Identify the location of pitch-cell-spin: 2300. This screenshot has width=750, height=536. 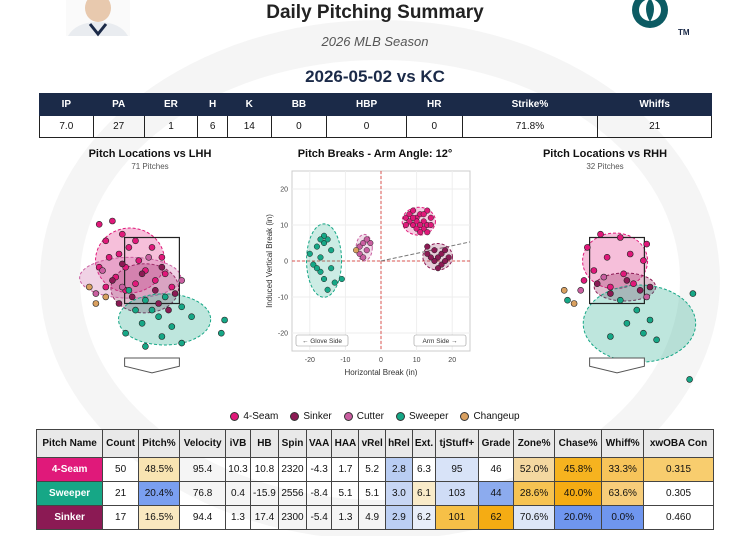
(292, 517).